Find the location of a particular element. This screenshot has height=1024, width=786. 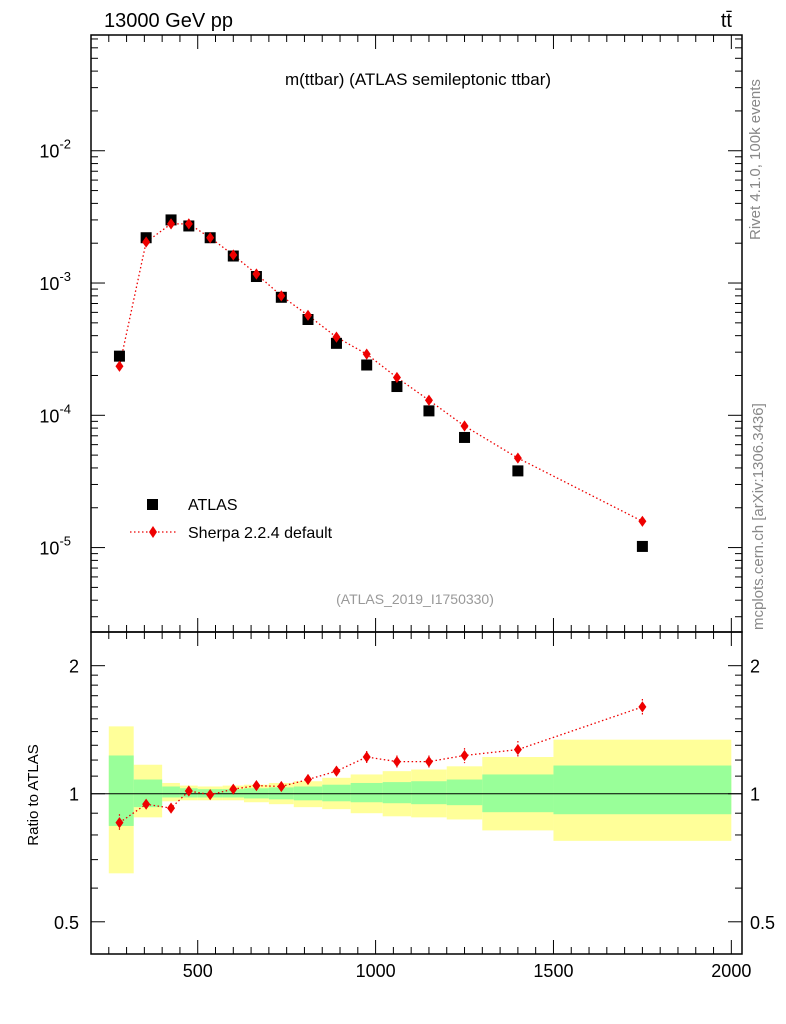

legend: ATLAS Sherpa 2.2.4 default is located at coordinates (231, 519).